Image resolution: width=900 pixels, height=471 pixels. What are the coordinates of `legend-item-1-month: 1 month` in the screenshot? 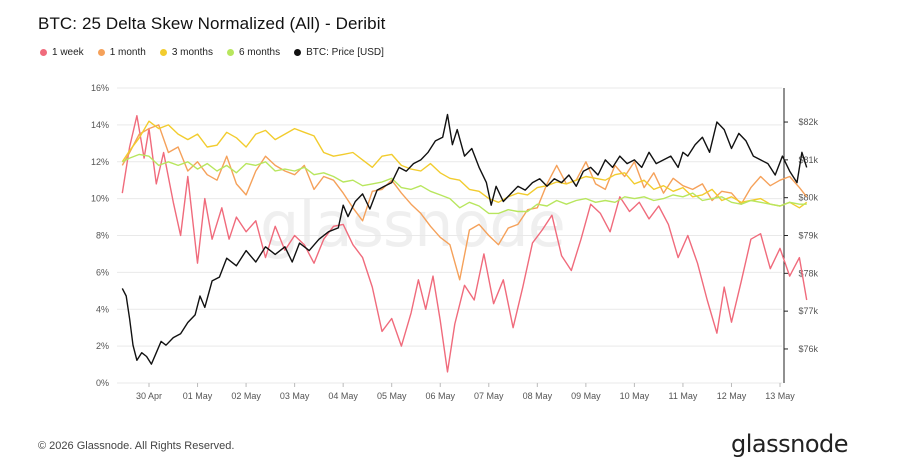 It's located at (121, 52).